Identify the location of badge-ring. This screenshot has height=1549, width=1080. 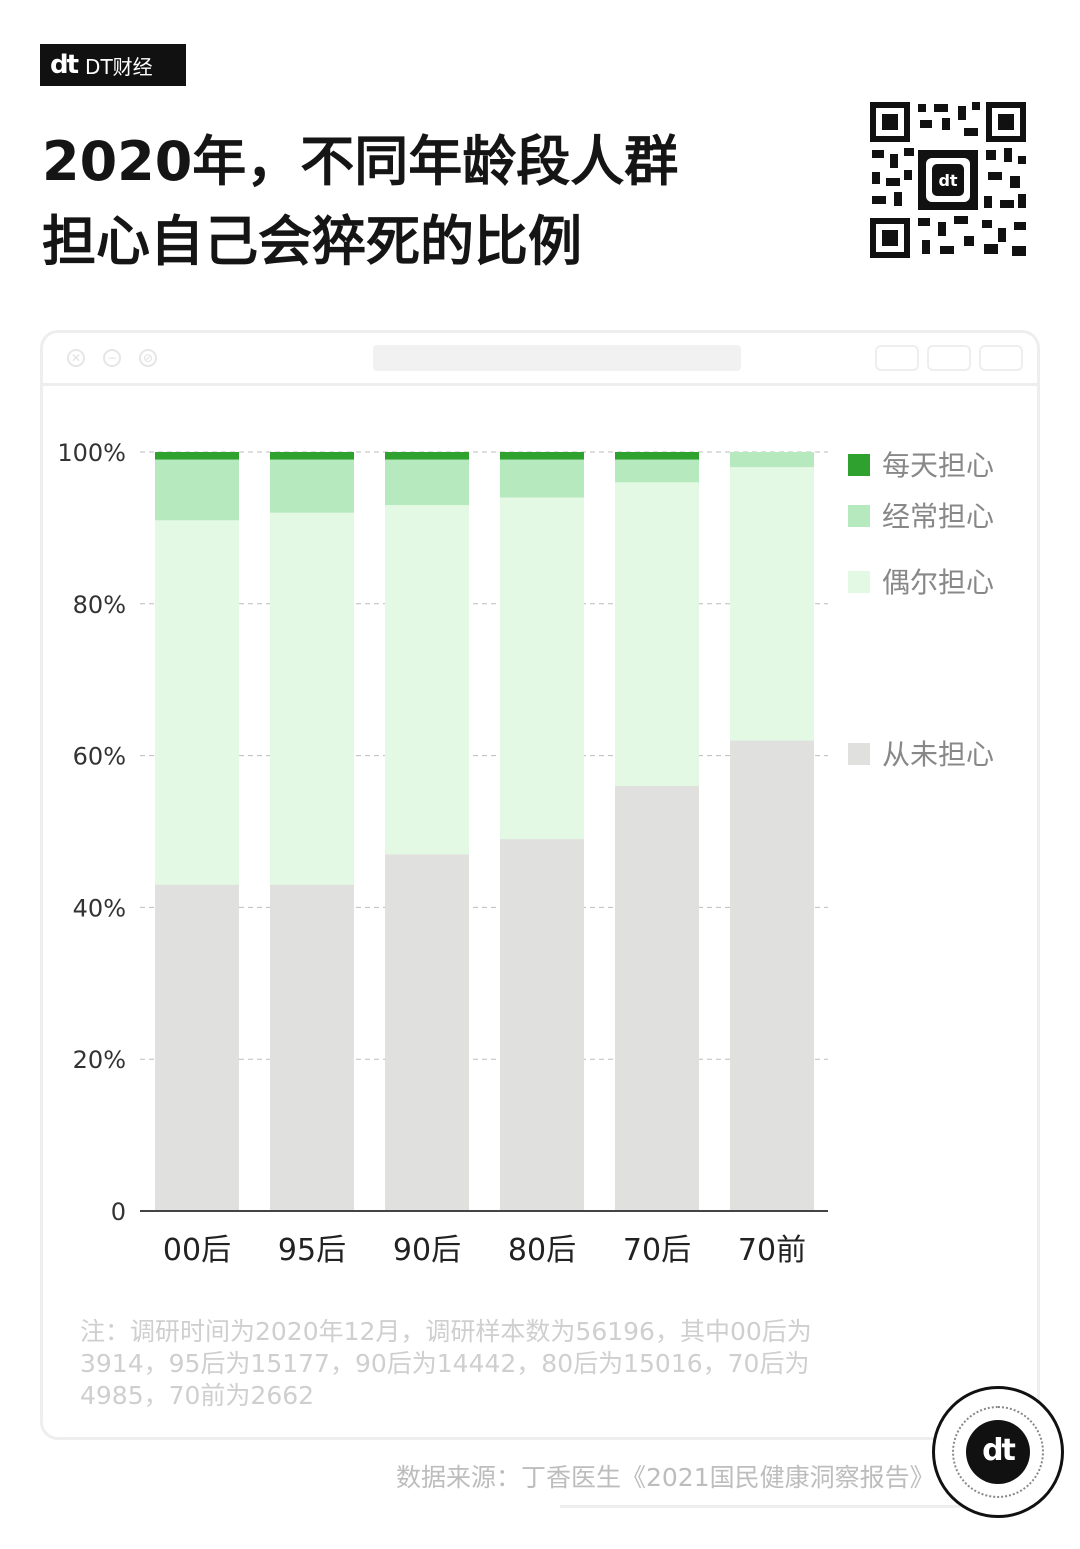
(998, 1452).